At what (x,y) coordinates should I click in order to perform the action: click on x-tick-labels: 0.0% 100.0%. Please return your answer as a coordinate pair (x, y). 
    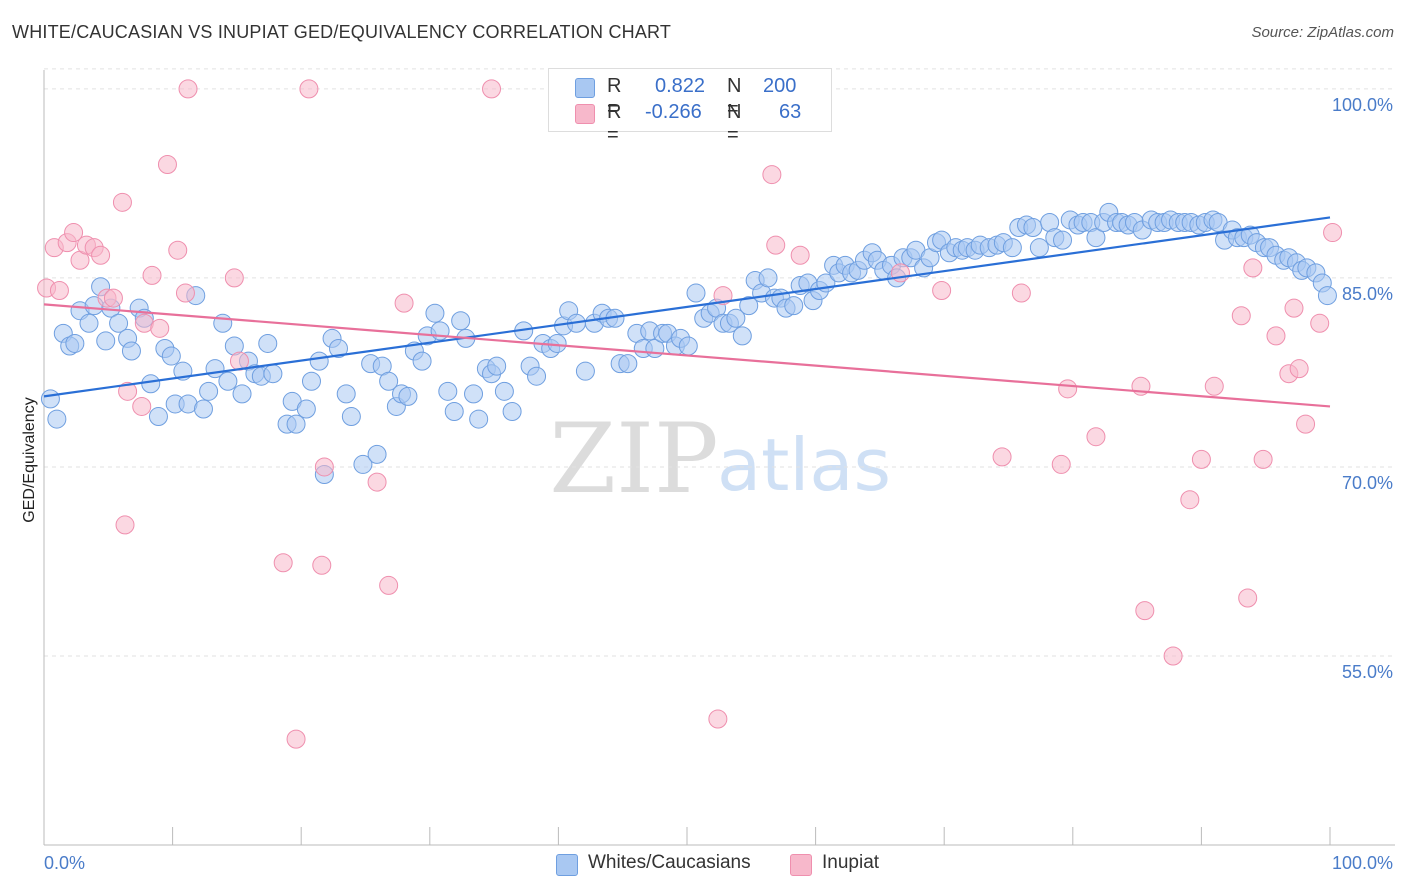
    Looking at the image, I should click on (718, 863).